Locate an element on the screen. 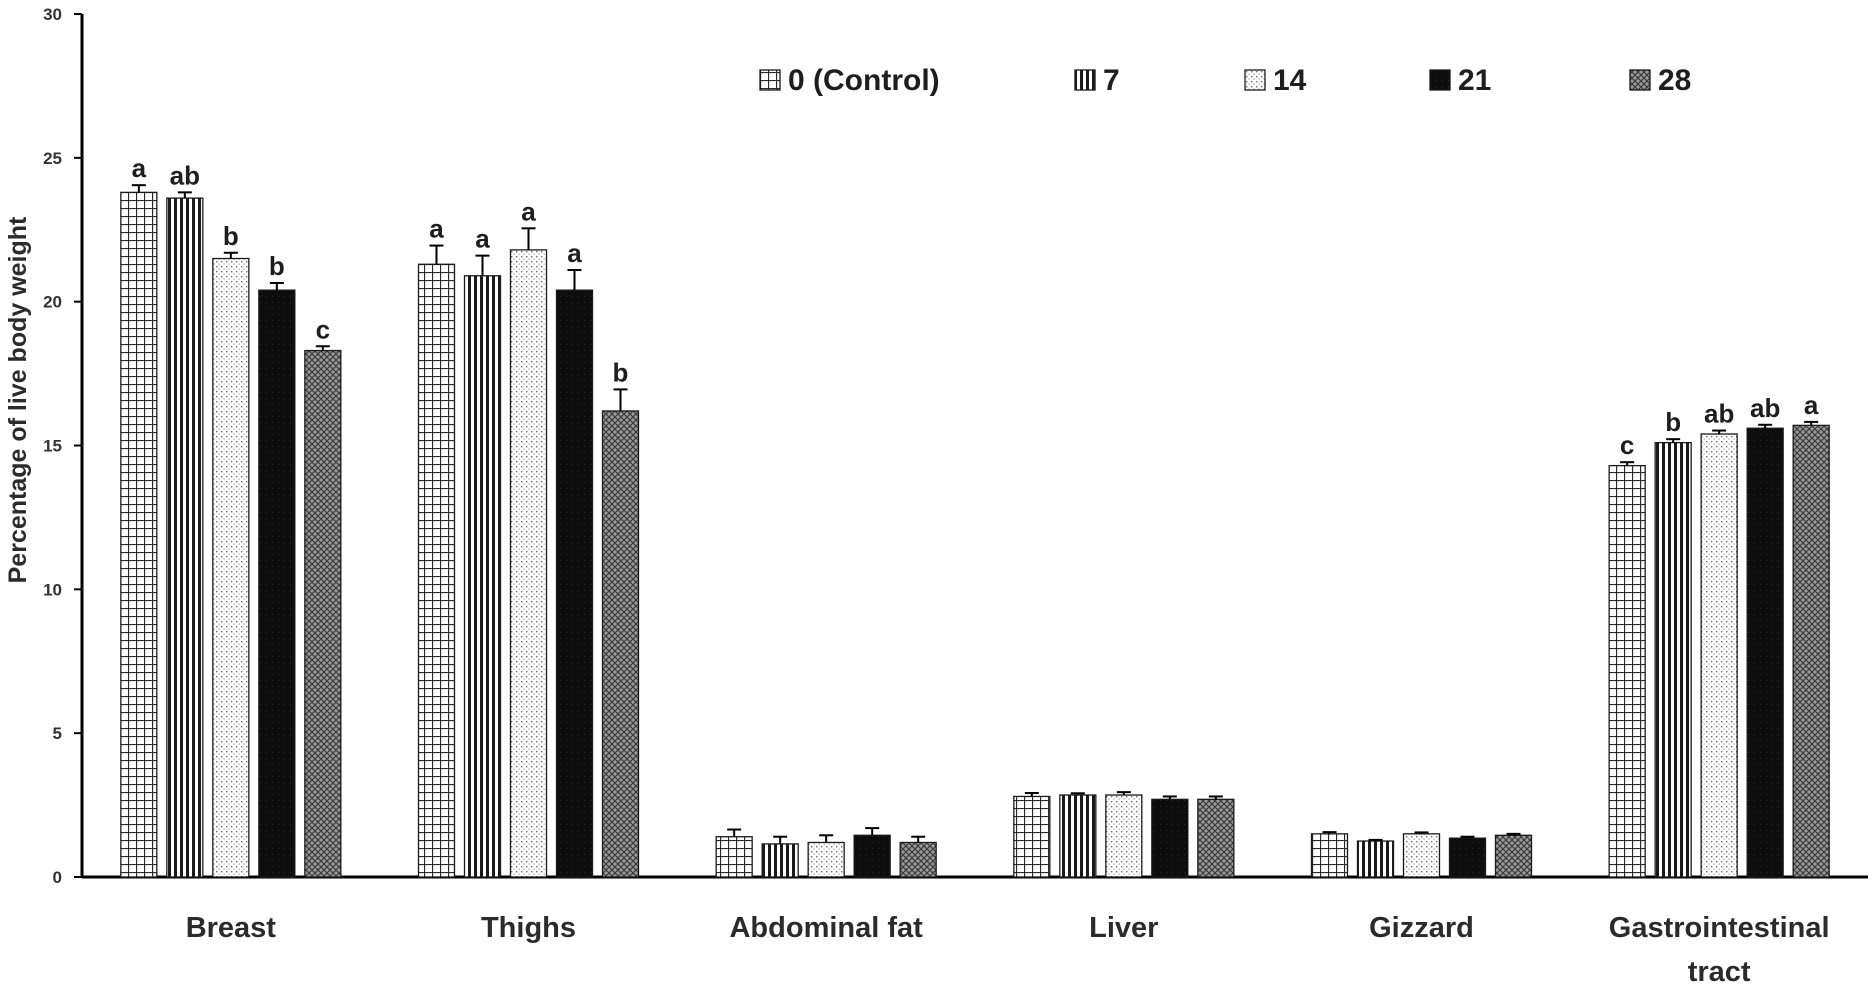  category-group-breast: a ab bb c is located at coordinates (231, 515).